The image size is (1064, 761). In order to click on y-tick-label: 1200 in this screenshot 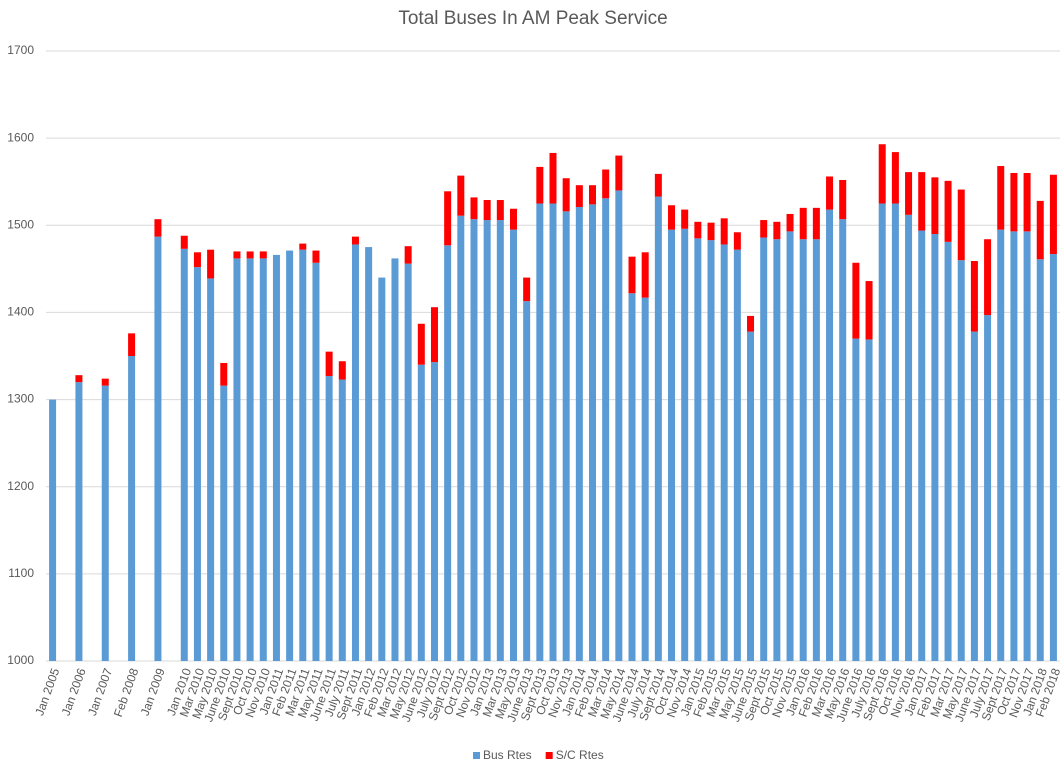, I will do `click(20, 486)`.